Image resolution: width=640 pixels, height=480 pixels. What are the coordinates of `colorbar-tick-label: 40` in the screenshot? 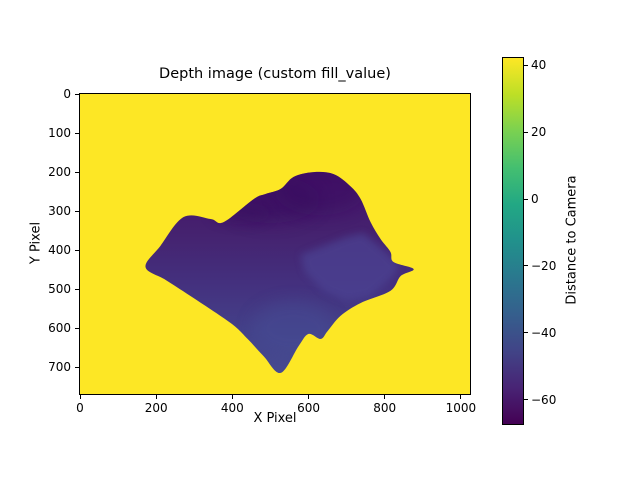 It's located at (539, 65).